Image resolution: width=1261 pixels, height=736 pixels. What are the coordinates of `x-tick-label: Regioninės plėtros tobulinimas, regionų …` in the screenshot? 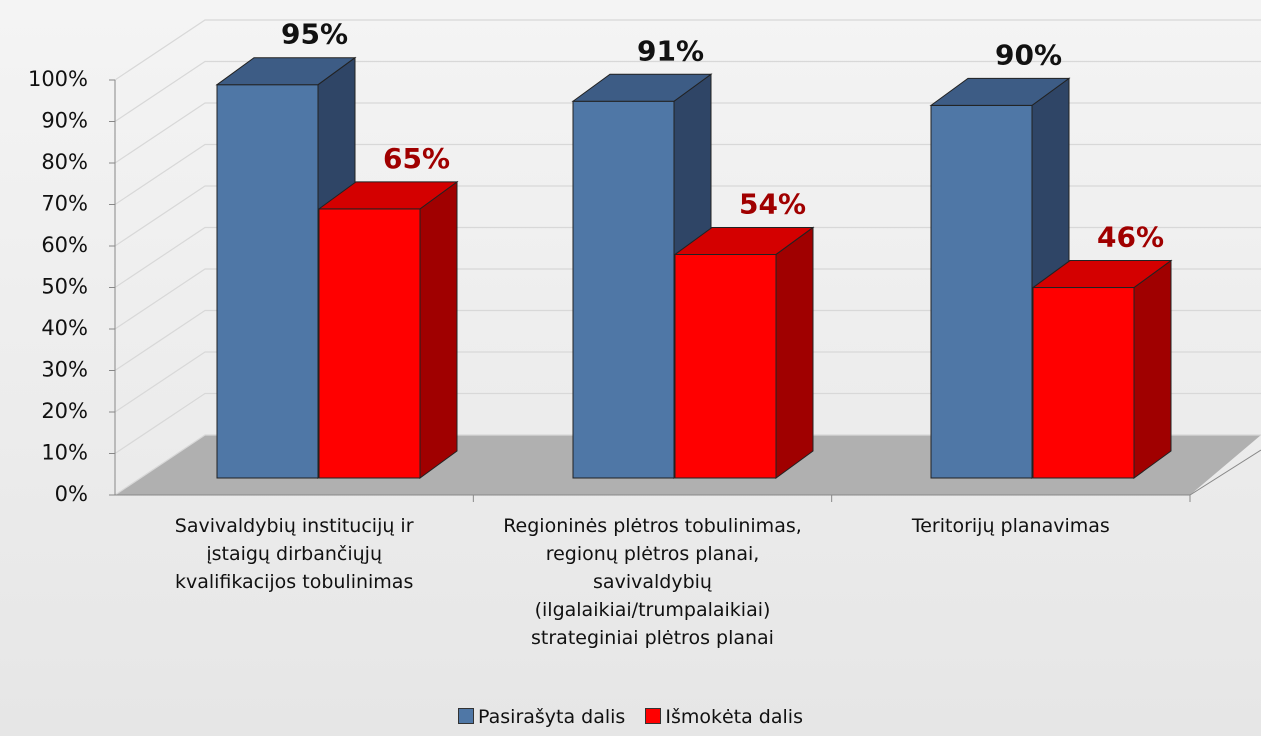 It's located at (652, 582).